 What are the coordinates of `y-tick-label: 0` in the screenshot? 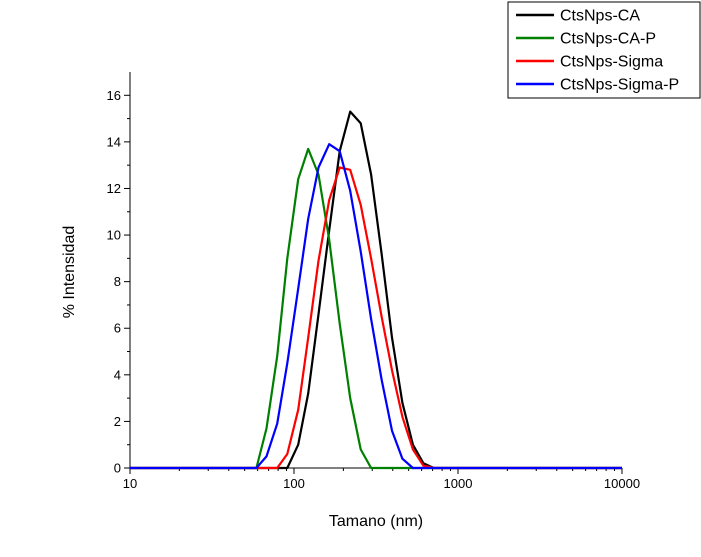 It's located at (117, 468).